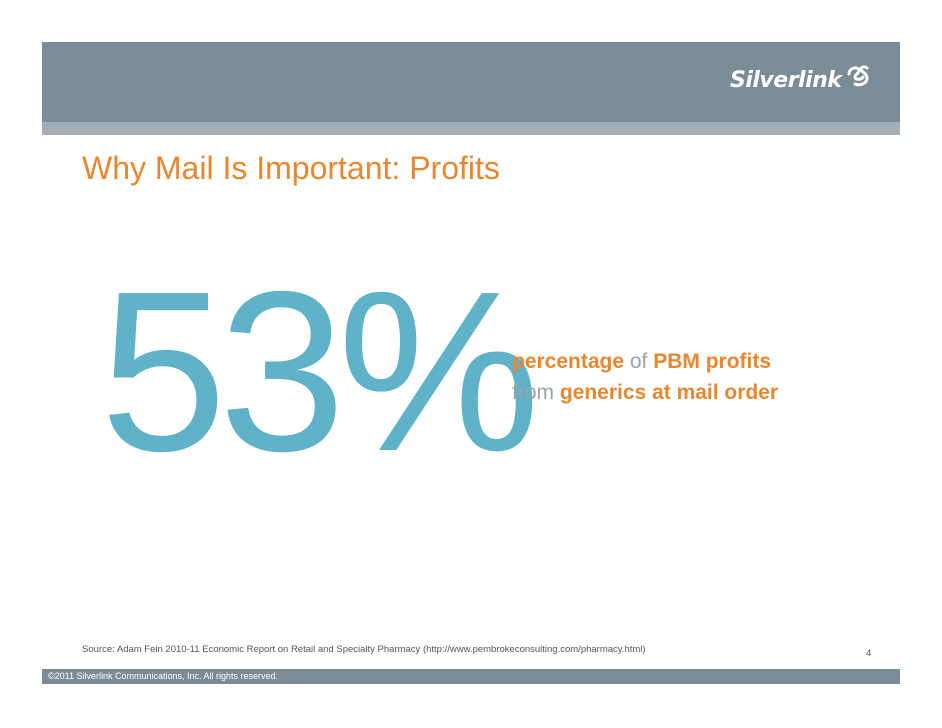 The width and height of the screenshot is (942, 728). Describe the element at coordinates (712, 361) in the screenshot. I see `stat-keyword-pbm-profits: PBM profits` at that location.